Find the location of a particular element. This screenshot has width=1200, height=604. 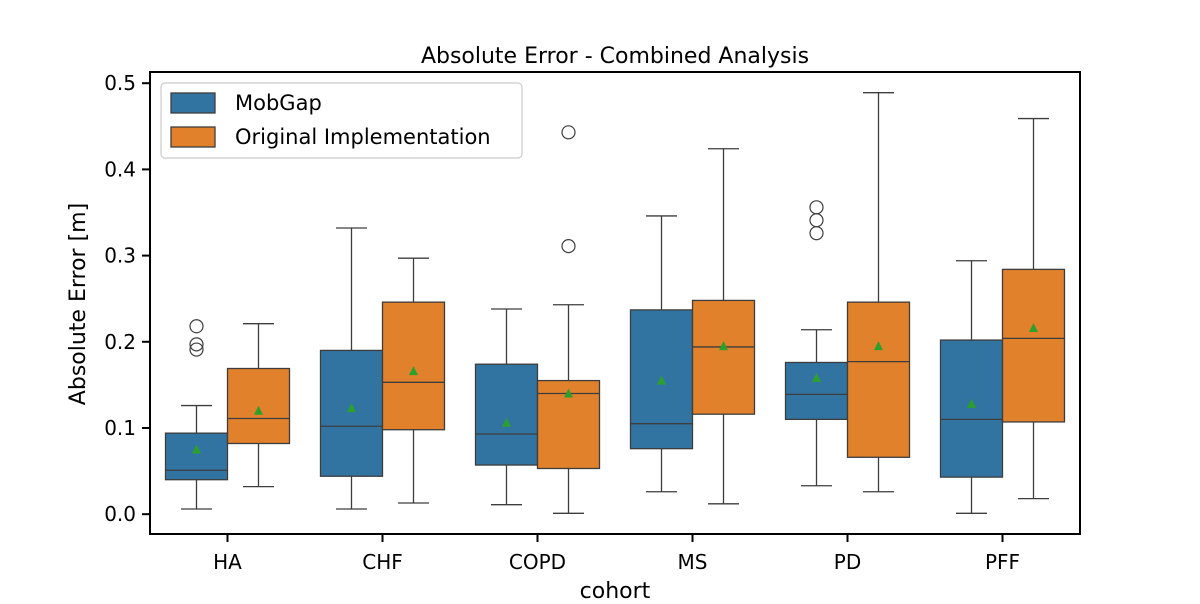

x-tick-label: CHF is located at coordinates (382, 562).